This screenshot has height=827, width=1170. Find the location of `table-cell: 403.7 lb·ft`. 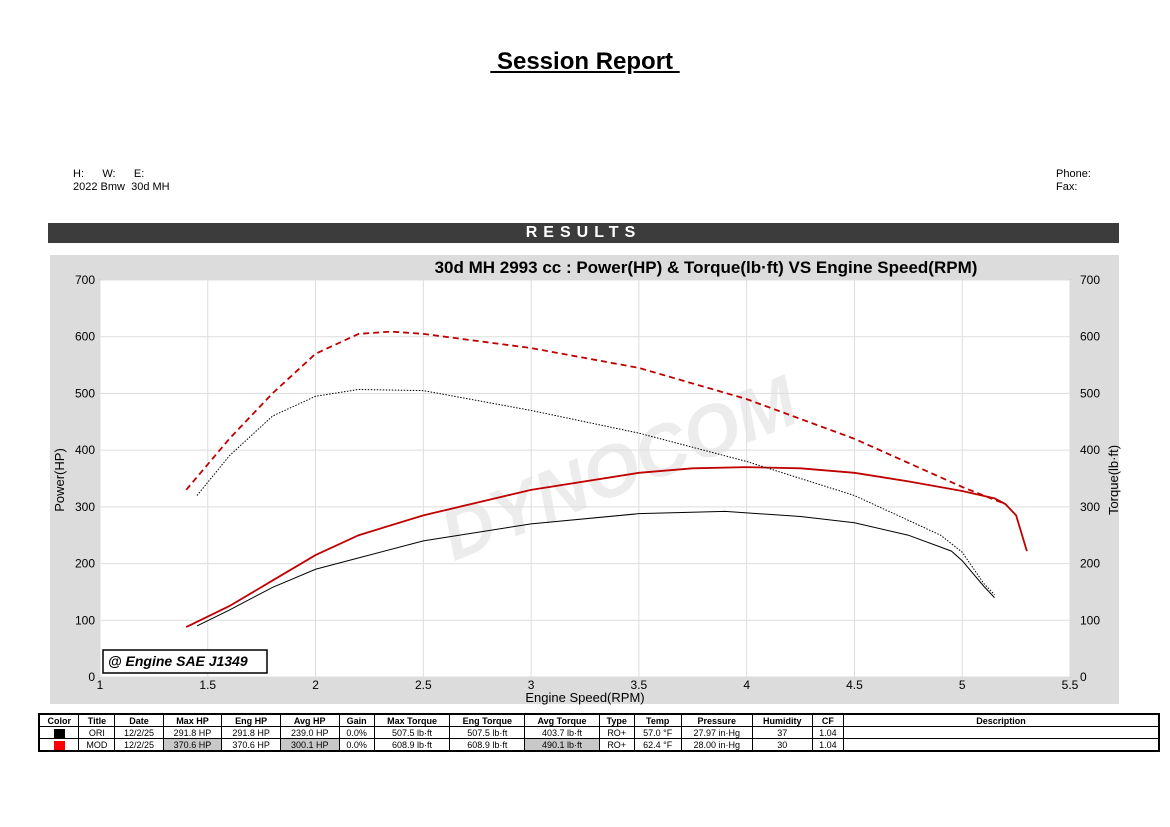

table-cell: 403.7 lb·ft is located at coordinates (562, 732).